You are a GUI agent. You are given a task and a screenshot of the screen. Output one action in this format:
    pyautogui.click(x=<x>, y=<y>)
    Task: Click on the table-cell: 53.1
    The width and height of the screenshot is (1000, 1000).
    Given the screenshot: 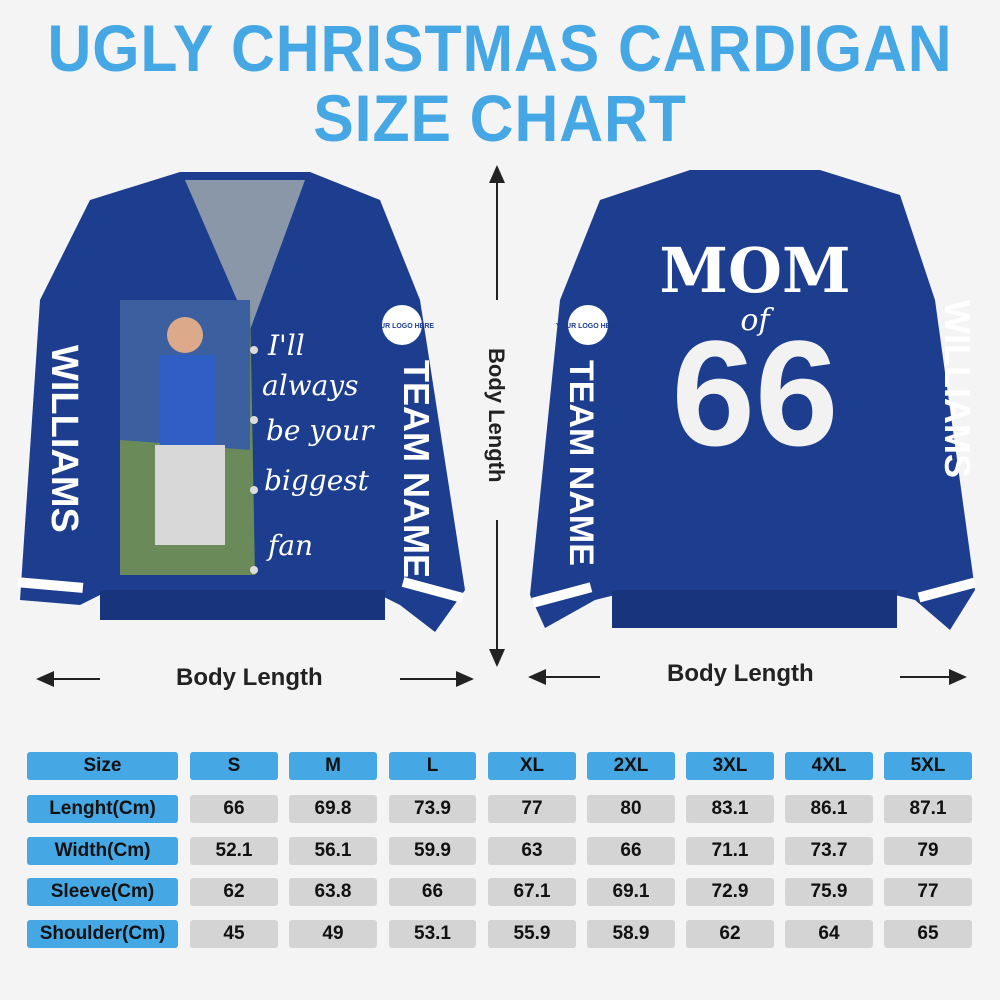 What is the action you would take?
    pyautogui.click(x=432, y=934)
    